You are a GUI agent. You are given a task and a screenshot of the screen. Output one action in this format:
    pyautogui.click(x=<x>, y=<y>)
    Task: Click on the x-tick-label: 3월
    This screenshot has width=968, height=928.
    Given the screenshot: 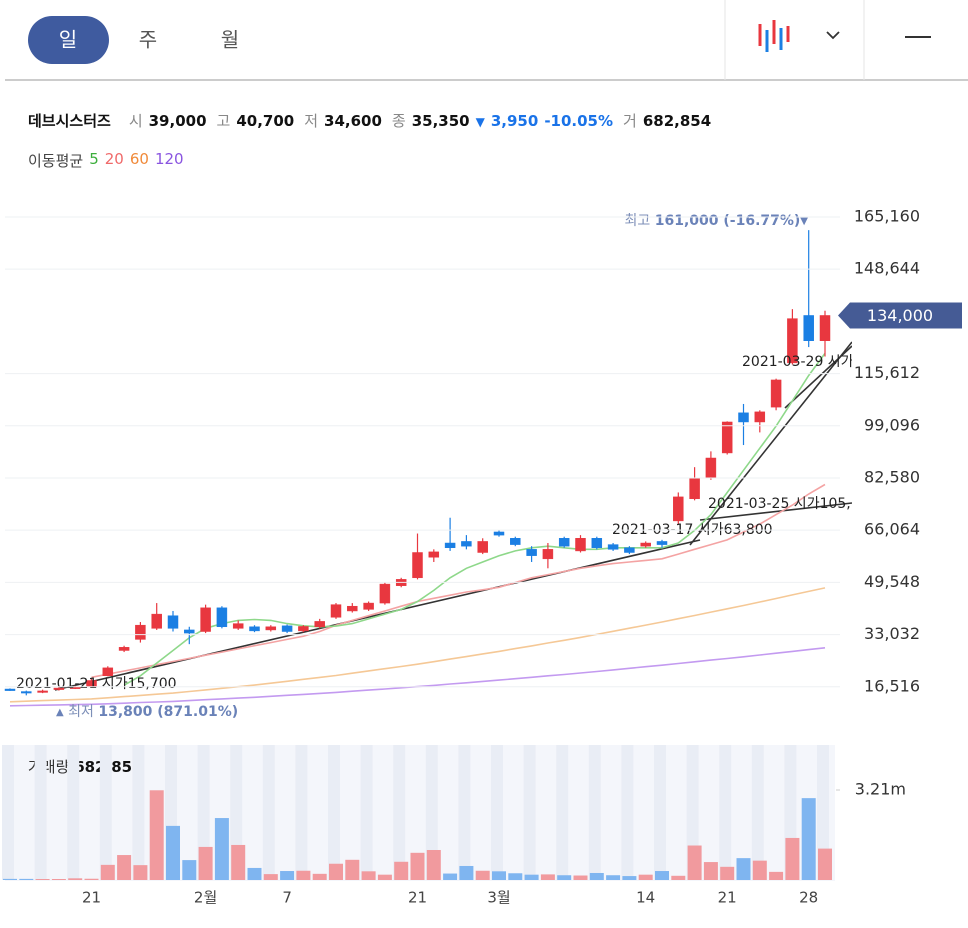 What is the action you would take?
    pyautogui.click(x=498, y=898)
    